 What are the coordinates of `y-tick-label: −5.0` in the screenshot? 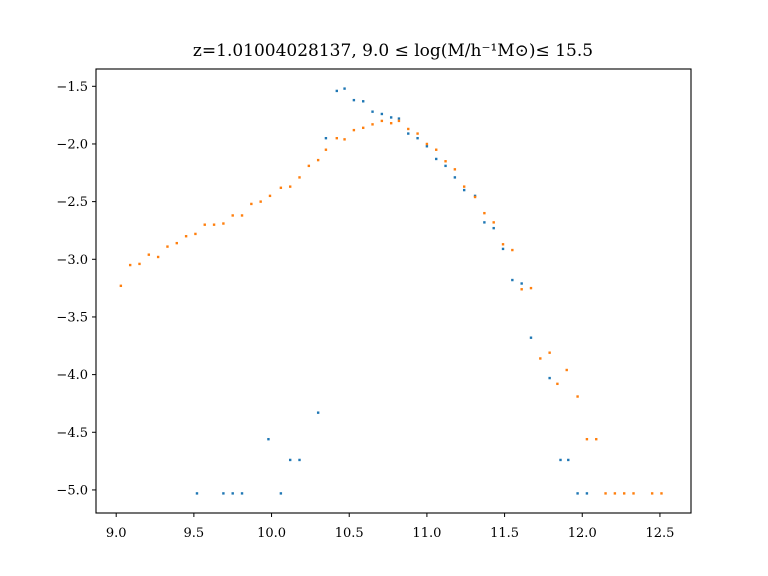 It's located at (72, 490).